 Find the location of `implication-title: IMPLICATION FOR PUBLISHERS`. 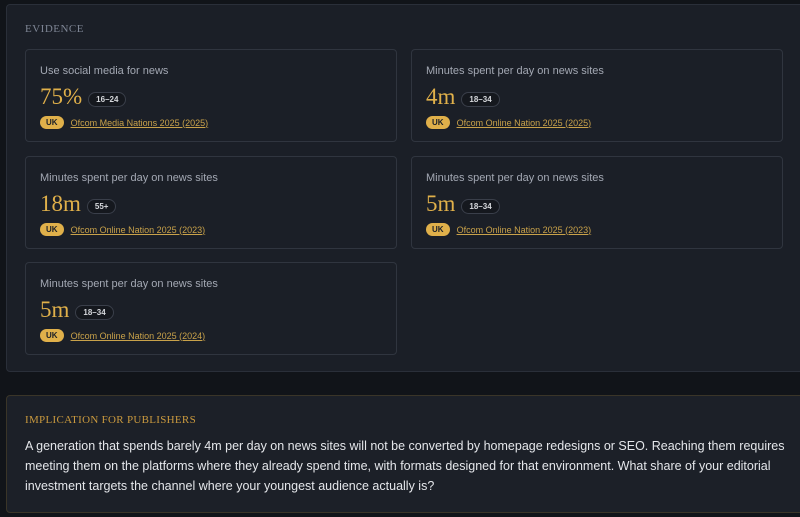

implication-title: IMPLICATION FOR PUBLISHERS is located at coordinates (110, 420).